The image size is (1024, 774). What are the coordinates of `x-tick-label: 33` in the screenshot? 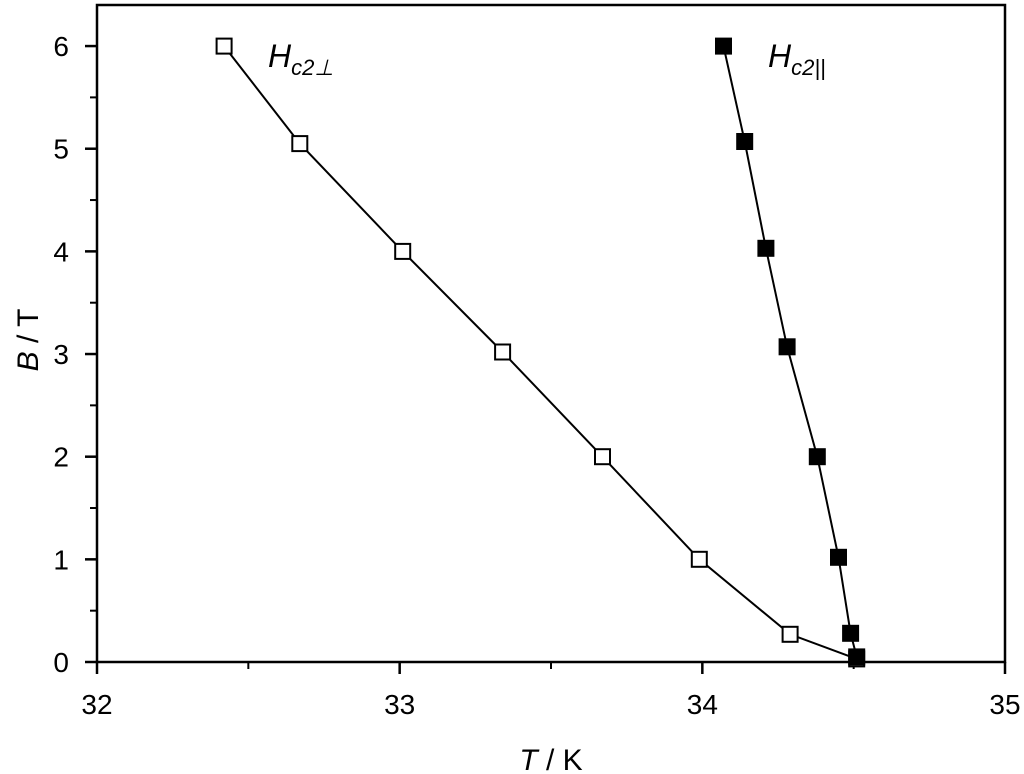 It's located at (399, 704).